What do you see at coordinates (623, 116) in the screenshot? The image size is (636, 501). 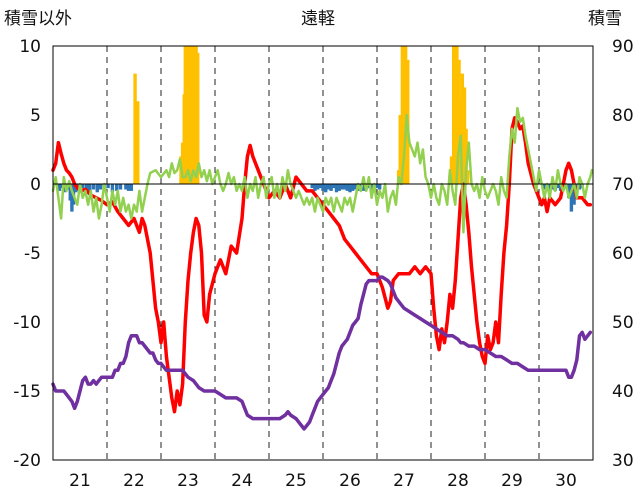 I see `right-tick-label: 80` at bounding box center [623, 116].